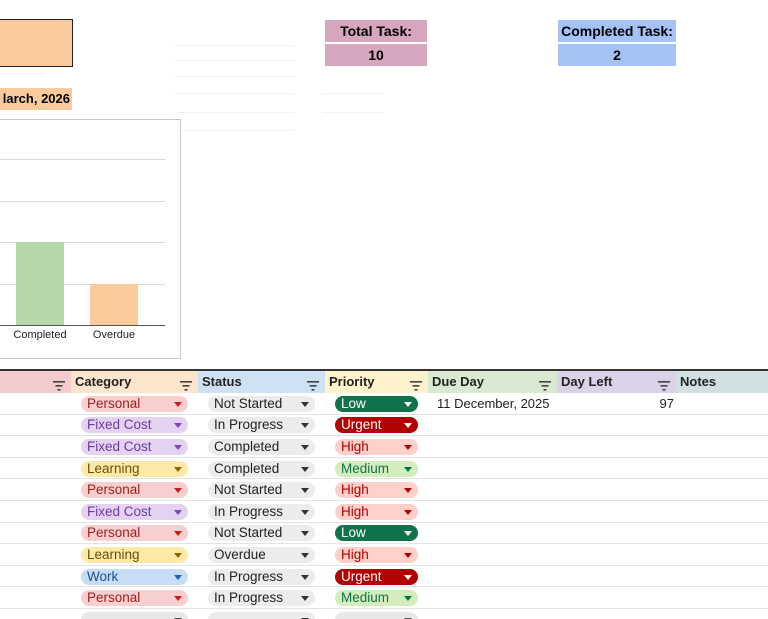  I want to click on table-row, so click(384, 614).